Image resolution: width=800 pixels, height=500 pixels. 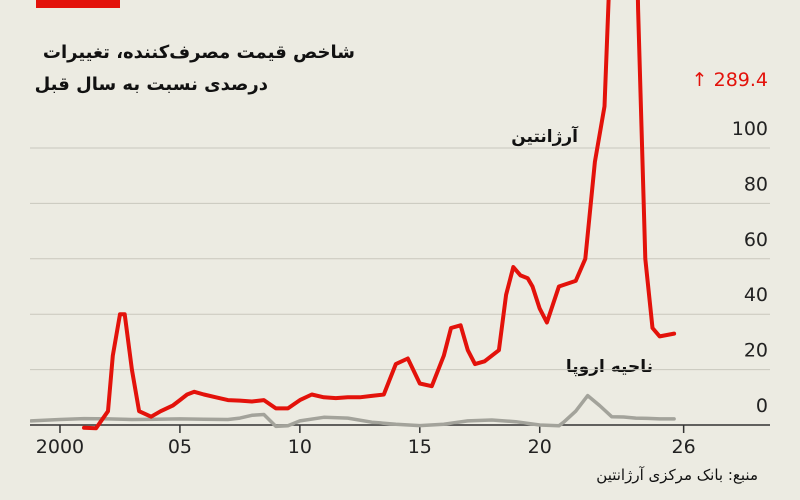 What do you see at coordinates (684, 447) in the screenshot?
I see `x-tick-label: 26` at bounding box center [684, 447].